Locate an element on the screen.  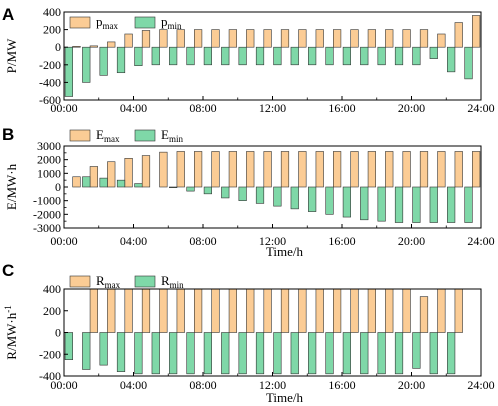
y-axis-label: R/MW·h-1 is located at coordinates (11, 332).